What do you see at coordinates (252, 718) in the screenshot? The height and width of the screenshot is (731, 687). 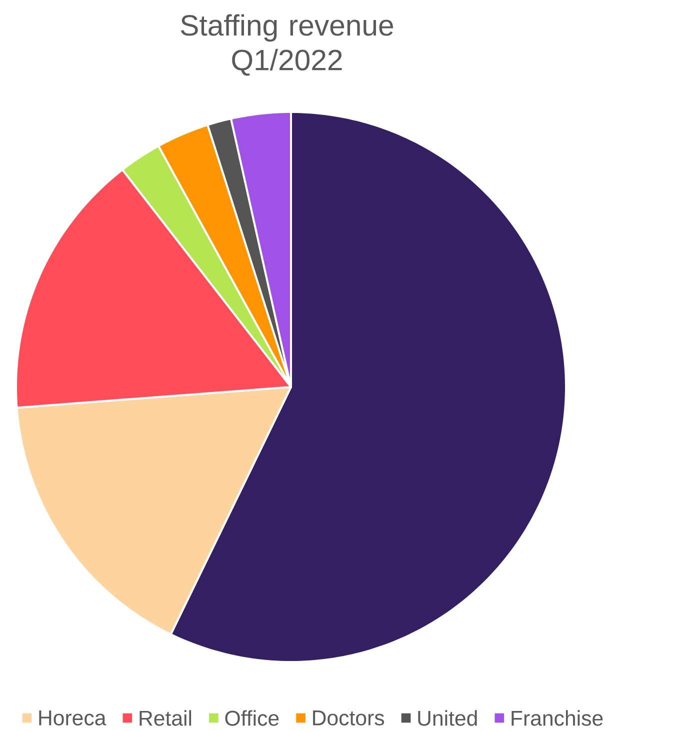 I see `legend-label: Office` at bounding box center [252, 718].